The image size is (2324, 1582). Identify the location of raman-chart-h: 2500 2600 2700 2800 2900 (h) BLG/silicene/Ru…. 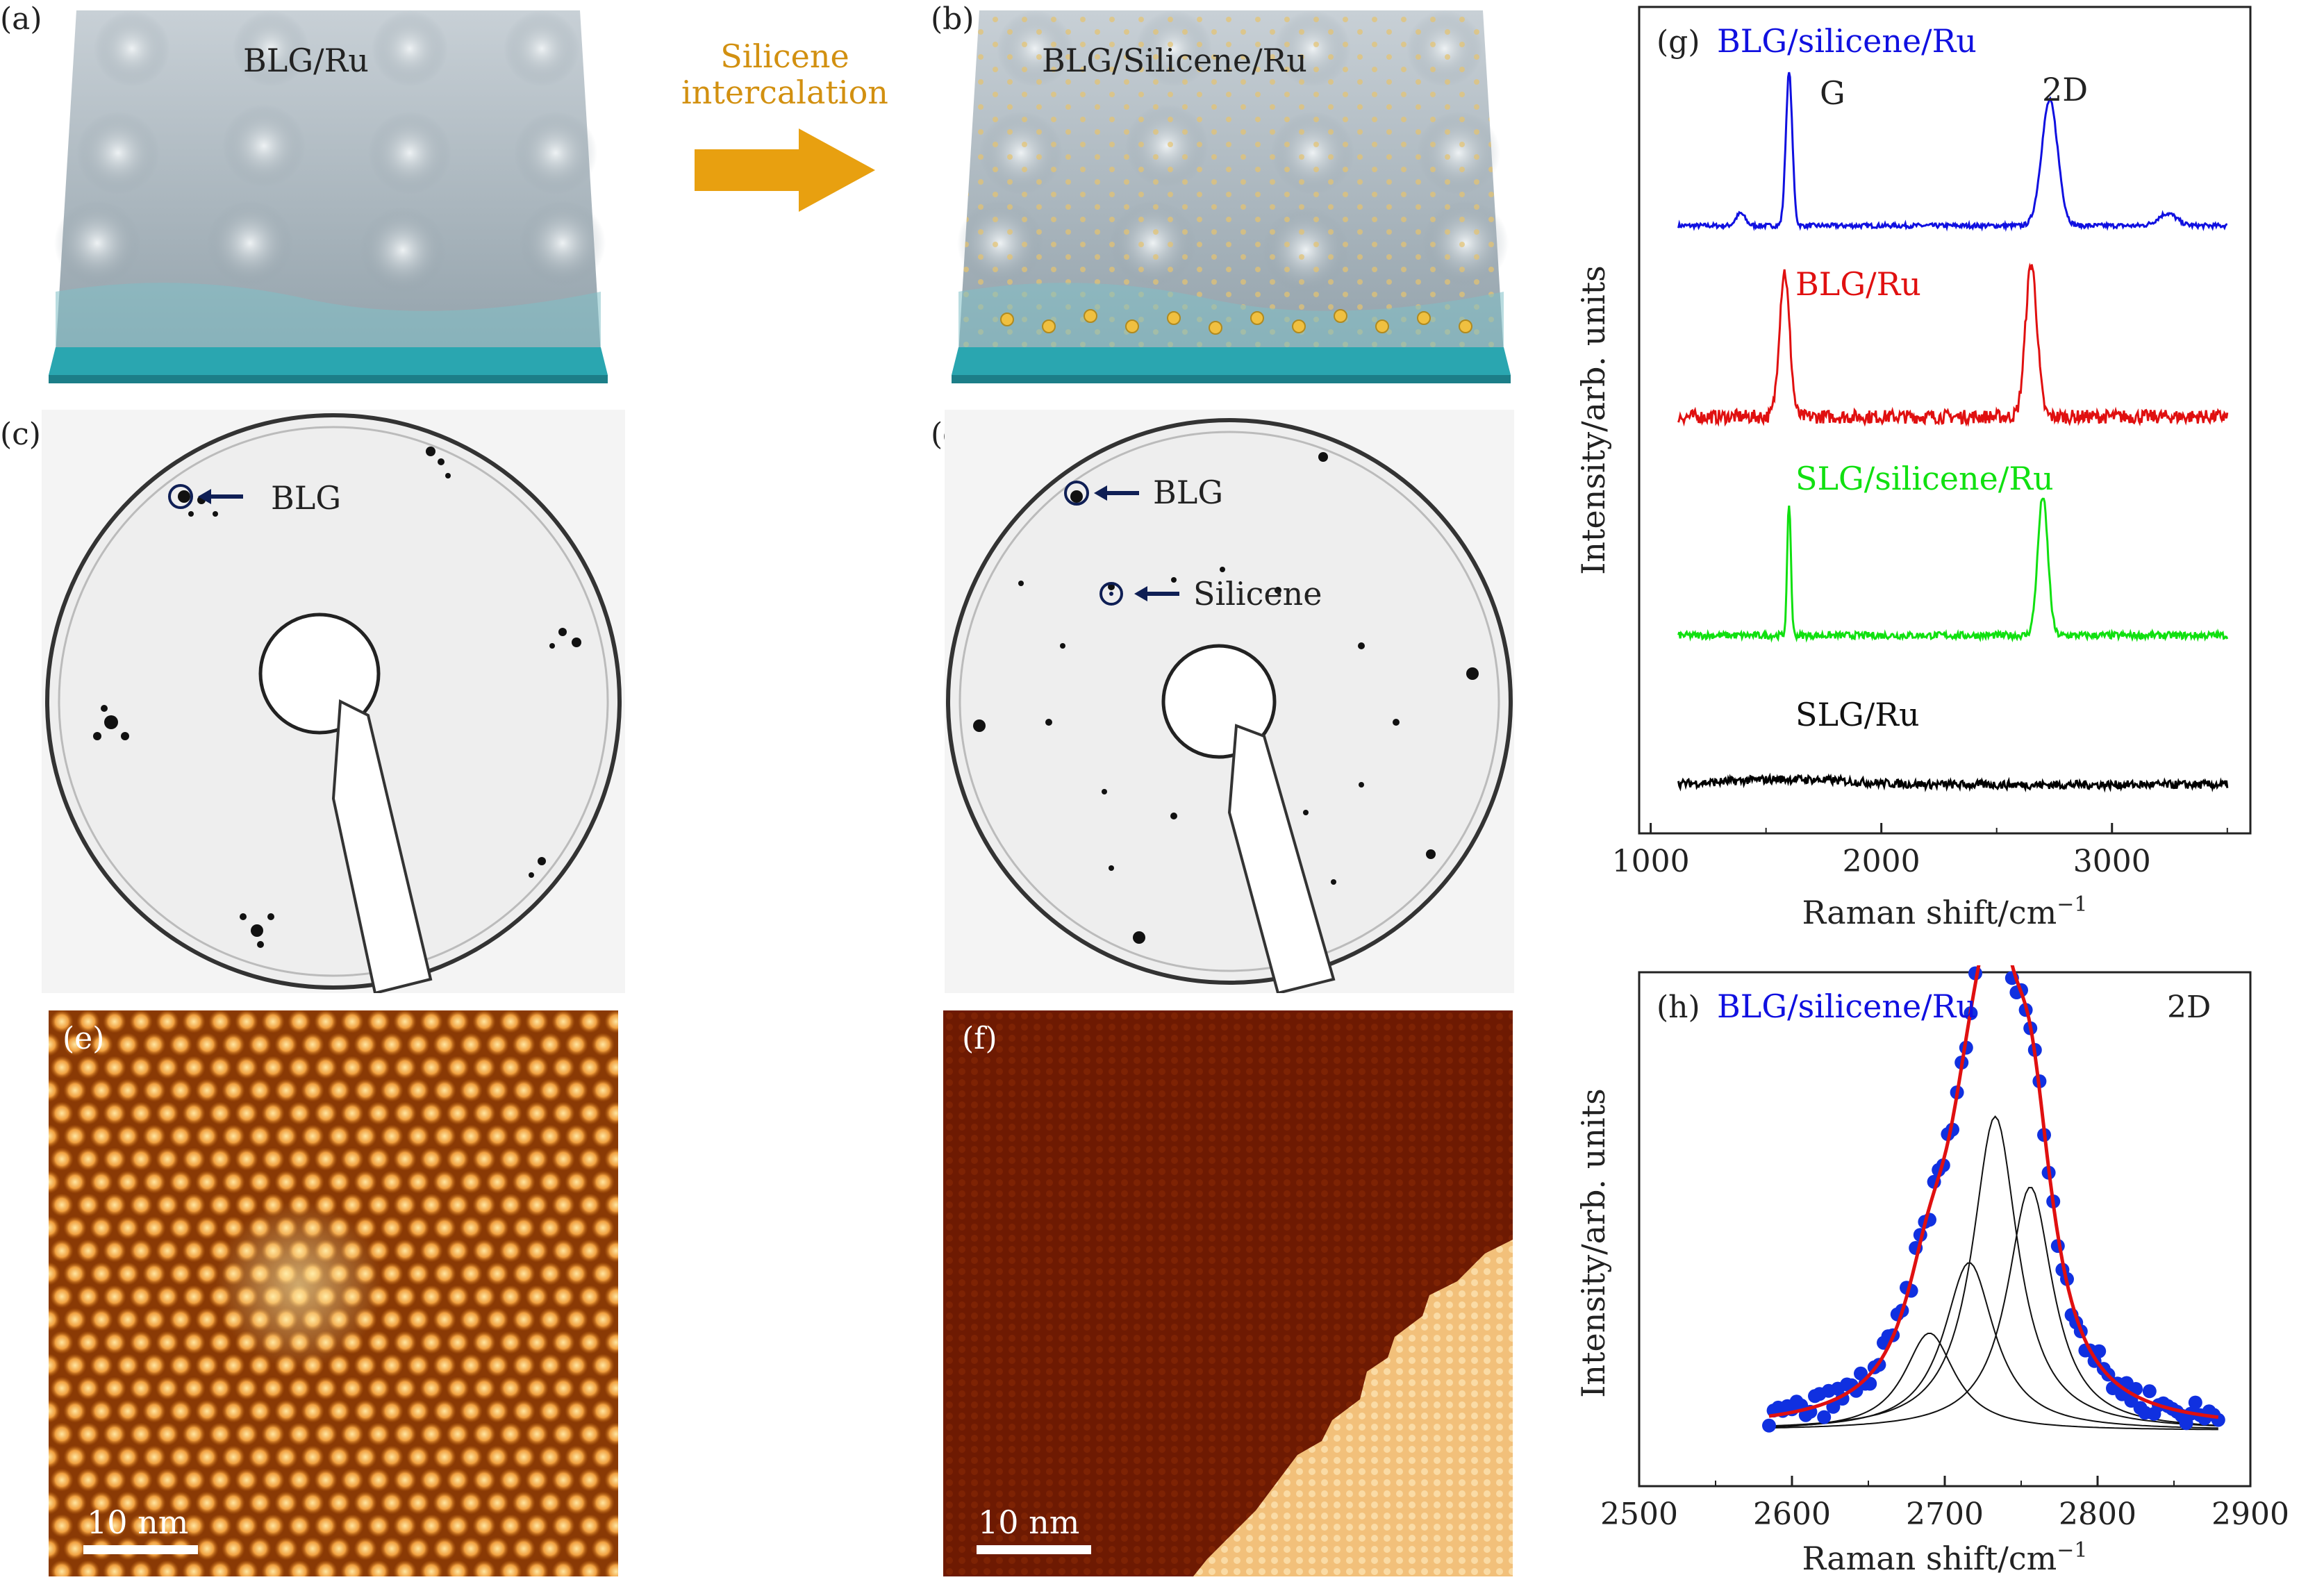
(1932, 1234).